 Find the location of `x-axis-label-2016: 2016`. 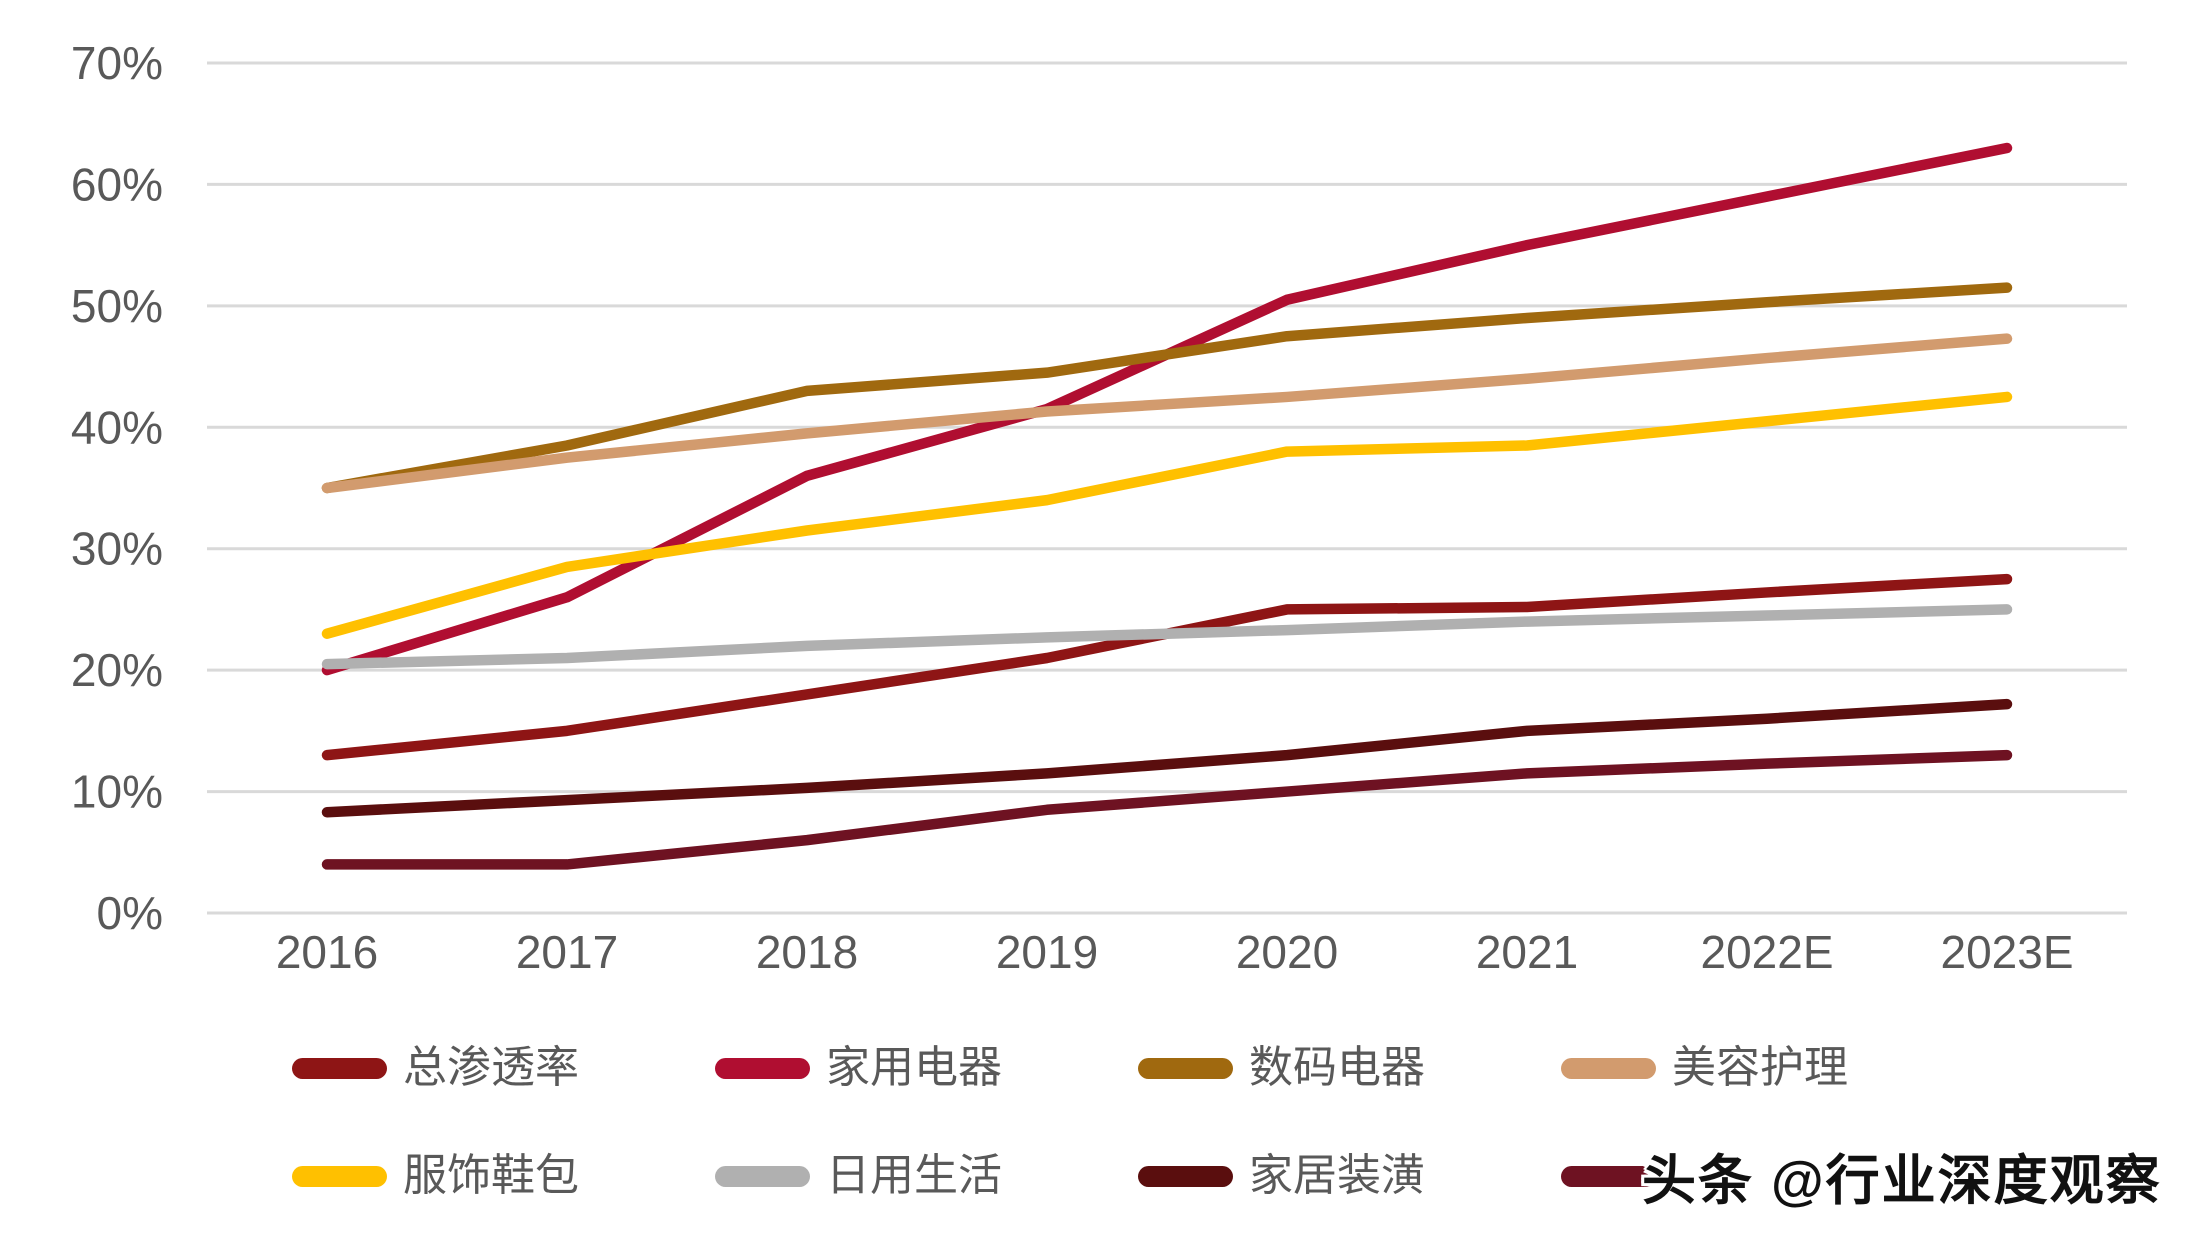

x-axis-label-2016: 2016 is located at coordinates (327, 952).